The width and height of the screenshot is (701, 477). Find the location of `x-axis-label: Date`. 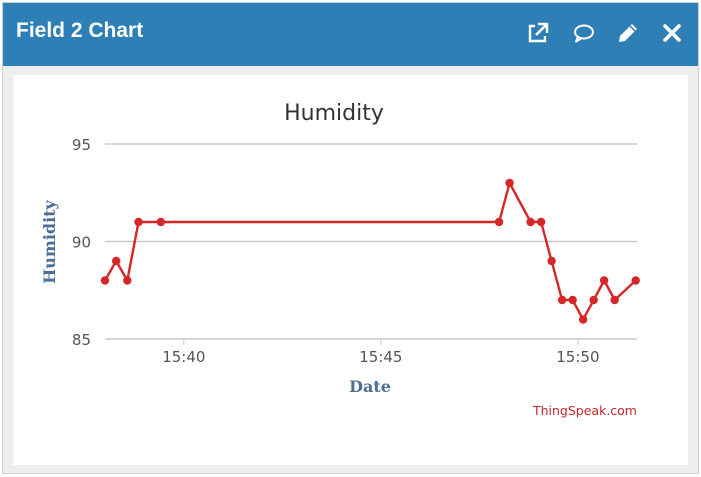

x-axis-label: Date is located at coordinates (370, 386).